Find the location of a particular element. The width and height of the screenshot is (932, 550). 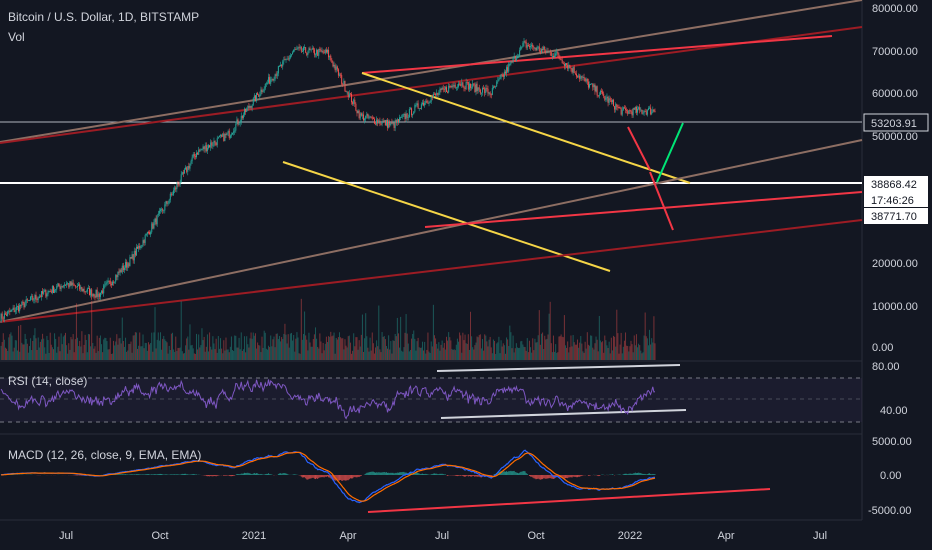

time-axis: Jul Oct 2021 Apr Jul Oct 2022 Apr Jul is located at coordinates (443, 536).